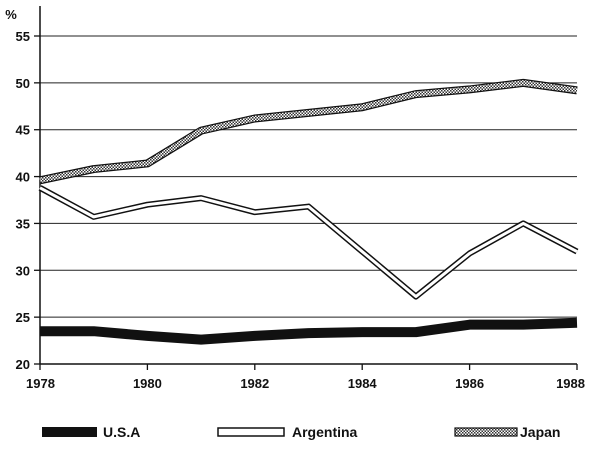 Image resolution: width=599 pixels, height=458 pixels. I want to click on y-axis-unit-label: %, so click(11, 14).